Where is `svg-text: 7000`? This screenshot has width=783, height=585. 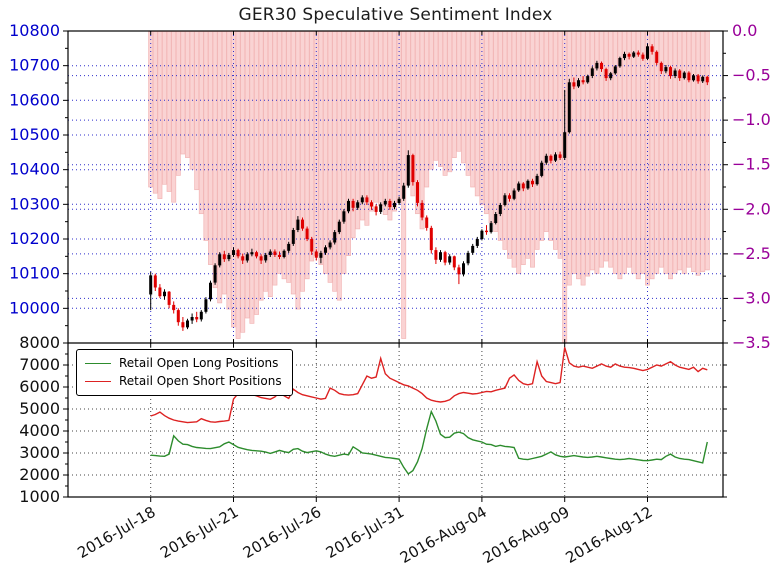
svg-text: 7000 is located at coordinates (39, 364).